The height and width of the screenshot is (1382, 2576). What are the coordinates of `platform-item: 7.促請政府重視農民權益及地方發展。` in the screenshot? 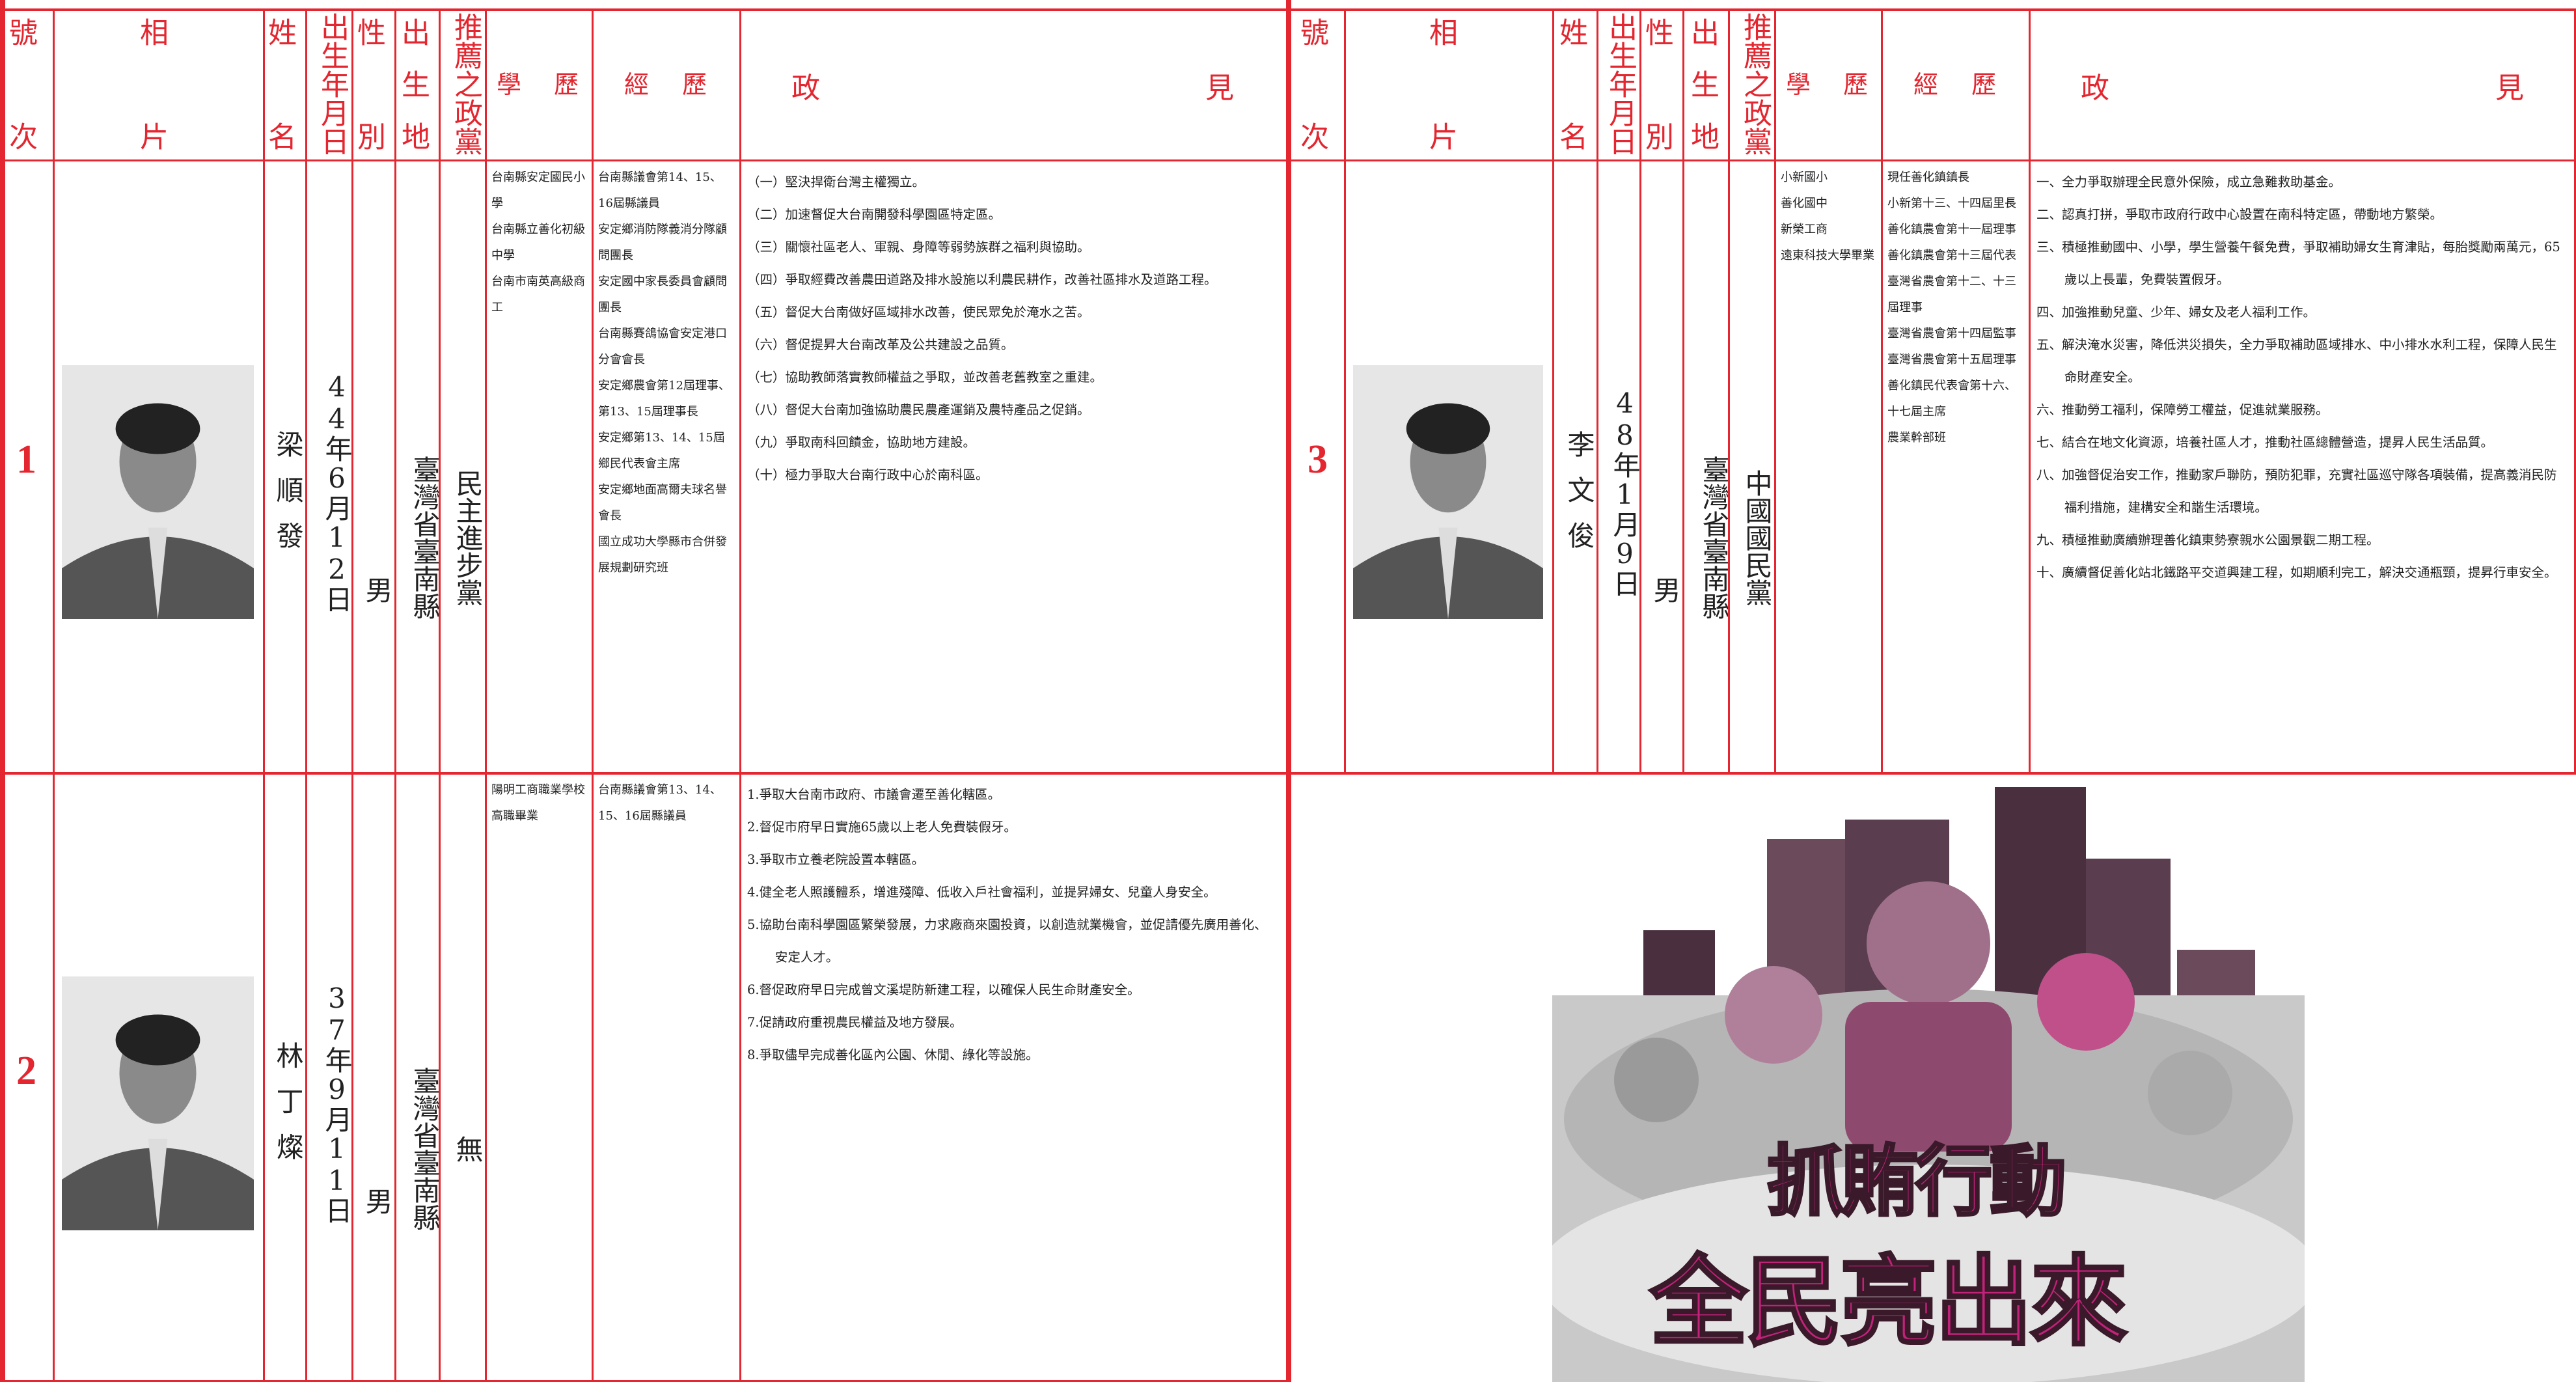 It's located at (855, 1022).